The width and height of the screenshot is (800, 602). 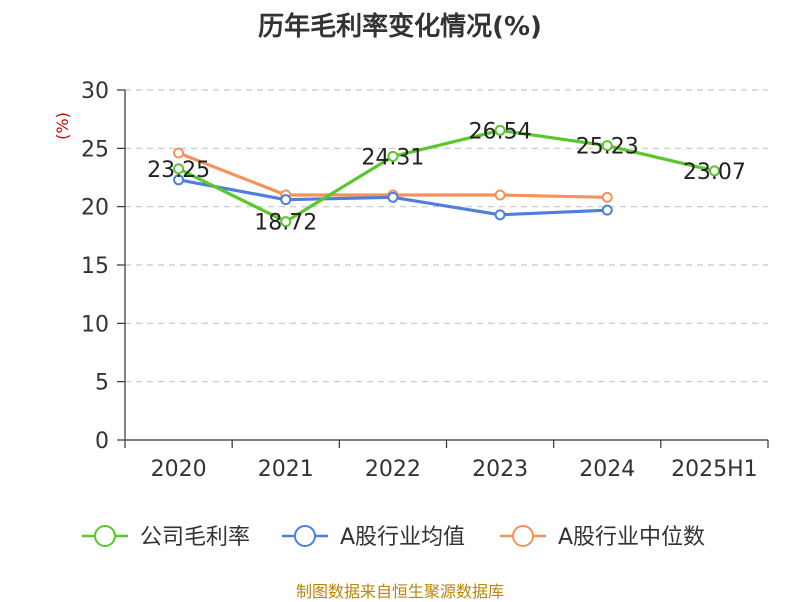 I want to click on data-label: 23.25, so click(x=178, y=170).